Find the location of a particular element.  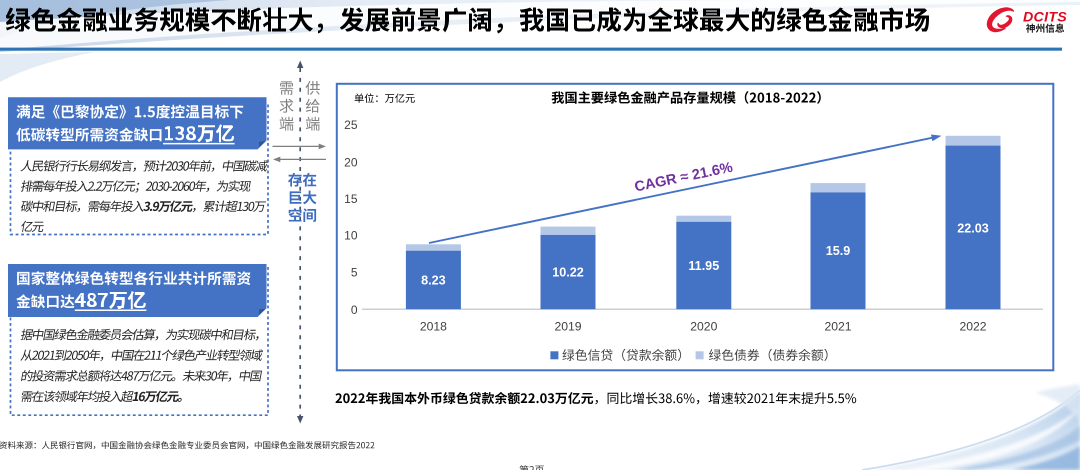

svg-text: 15 is located at coordinates (351, 199).